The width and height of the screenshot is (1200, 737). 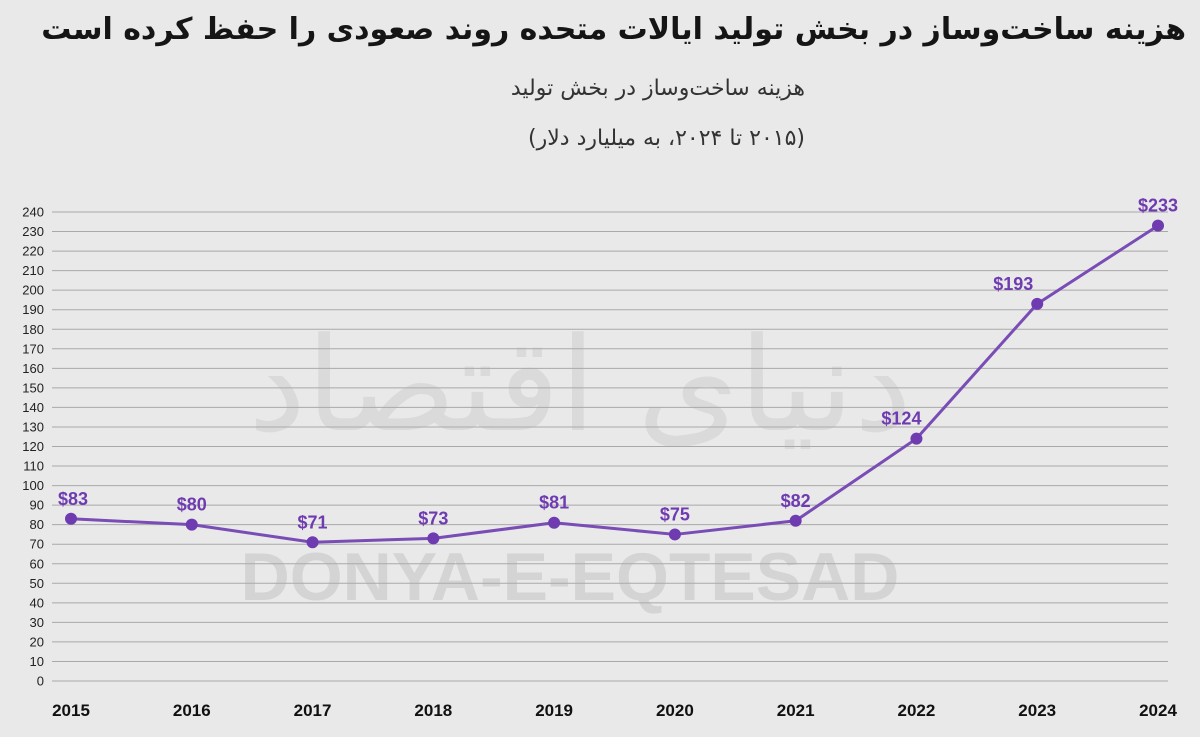 What do you see at coordinates (71, 710) in the screenshot?
I see `x-tick-label: 2015` at bounding box center [71, 710].